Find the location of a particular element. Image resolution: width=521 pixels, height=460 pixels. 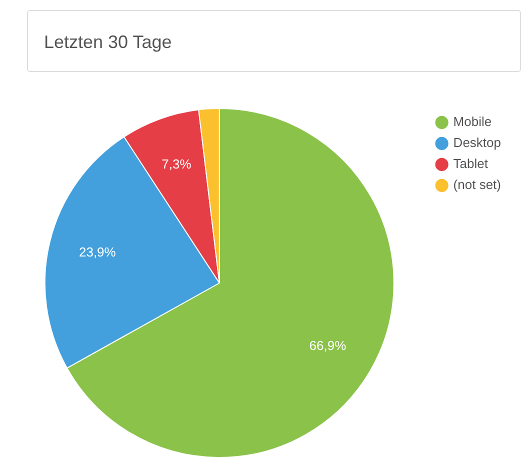

legend-label: Tablet is located at coordinates (470, 164).